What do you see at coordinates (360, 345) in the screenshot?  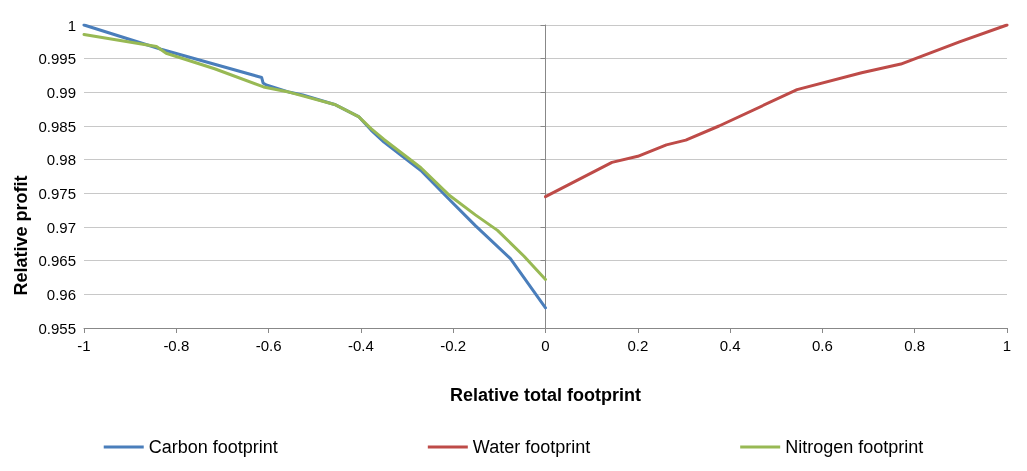 I see `x-tick-label: -0.4` at bounding box center [360, 345].